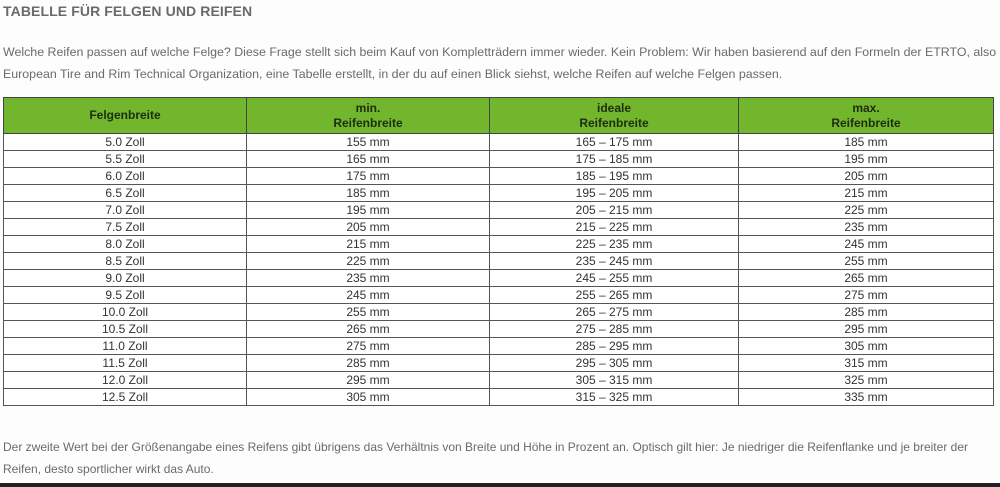 This screenshot has width=1000, height=487. I want to click on min-width-cell: 195 mm, so click(368, 210).